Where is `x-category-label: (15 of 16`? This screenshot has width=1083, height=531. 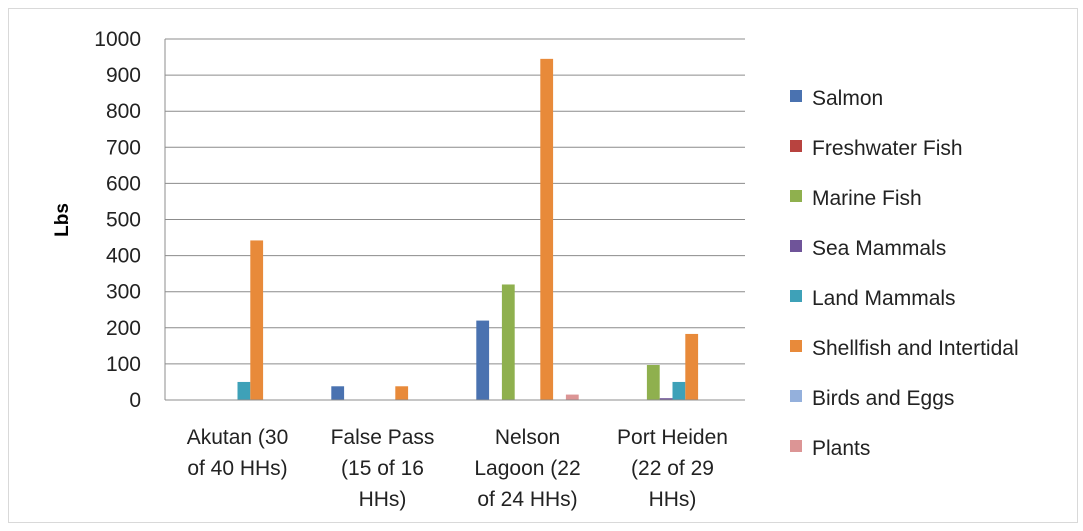
x-category-label: (15 of 16 is located at coordinates (382, 468).